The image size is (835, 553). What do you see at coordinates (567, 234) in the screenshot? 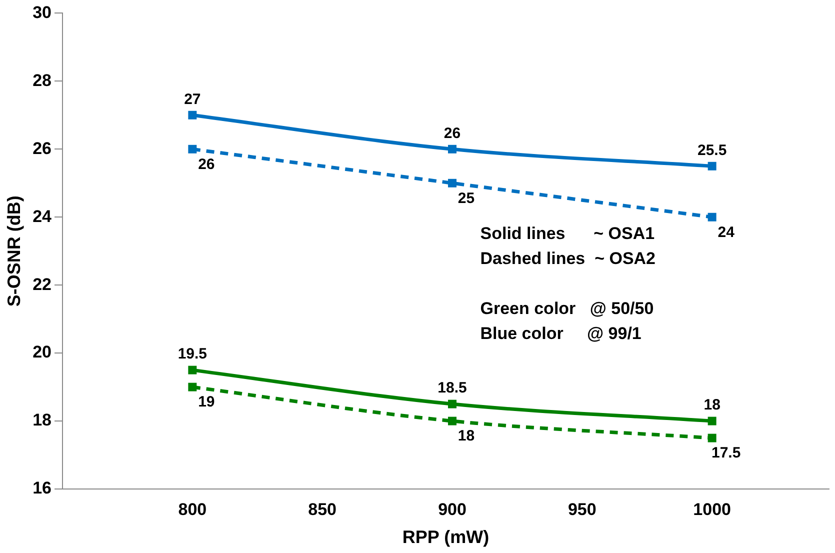
I see `annotation: Solid lines ~ OSA1` at bounding box center [567, 234].